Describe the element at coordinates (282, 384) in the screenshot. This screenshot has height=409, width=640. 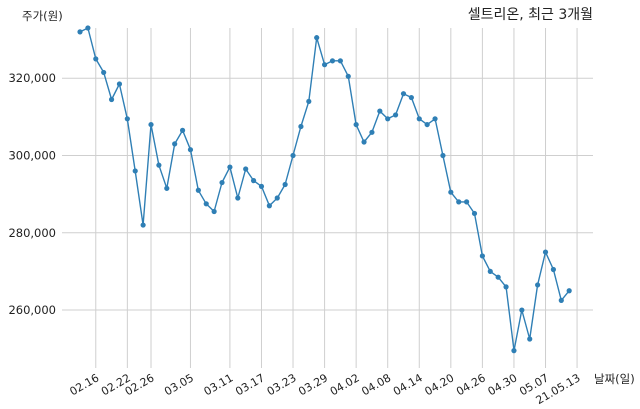
I see `x-tick-label: 03.23` at that location.